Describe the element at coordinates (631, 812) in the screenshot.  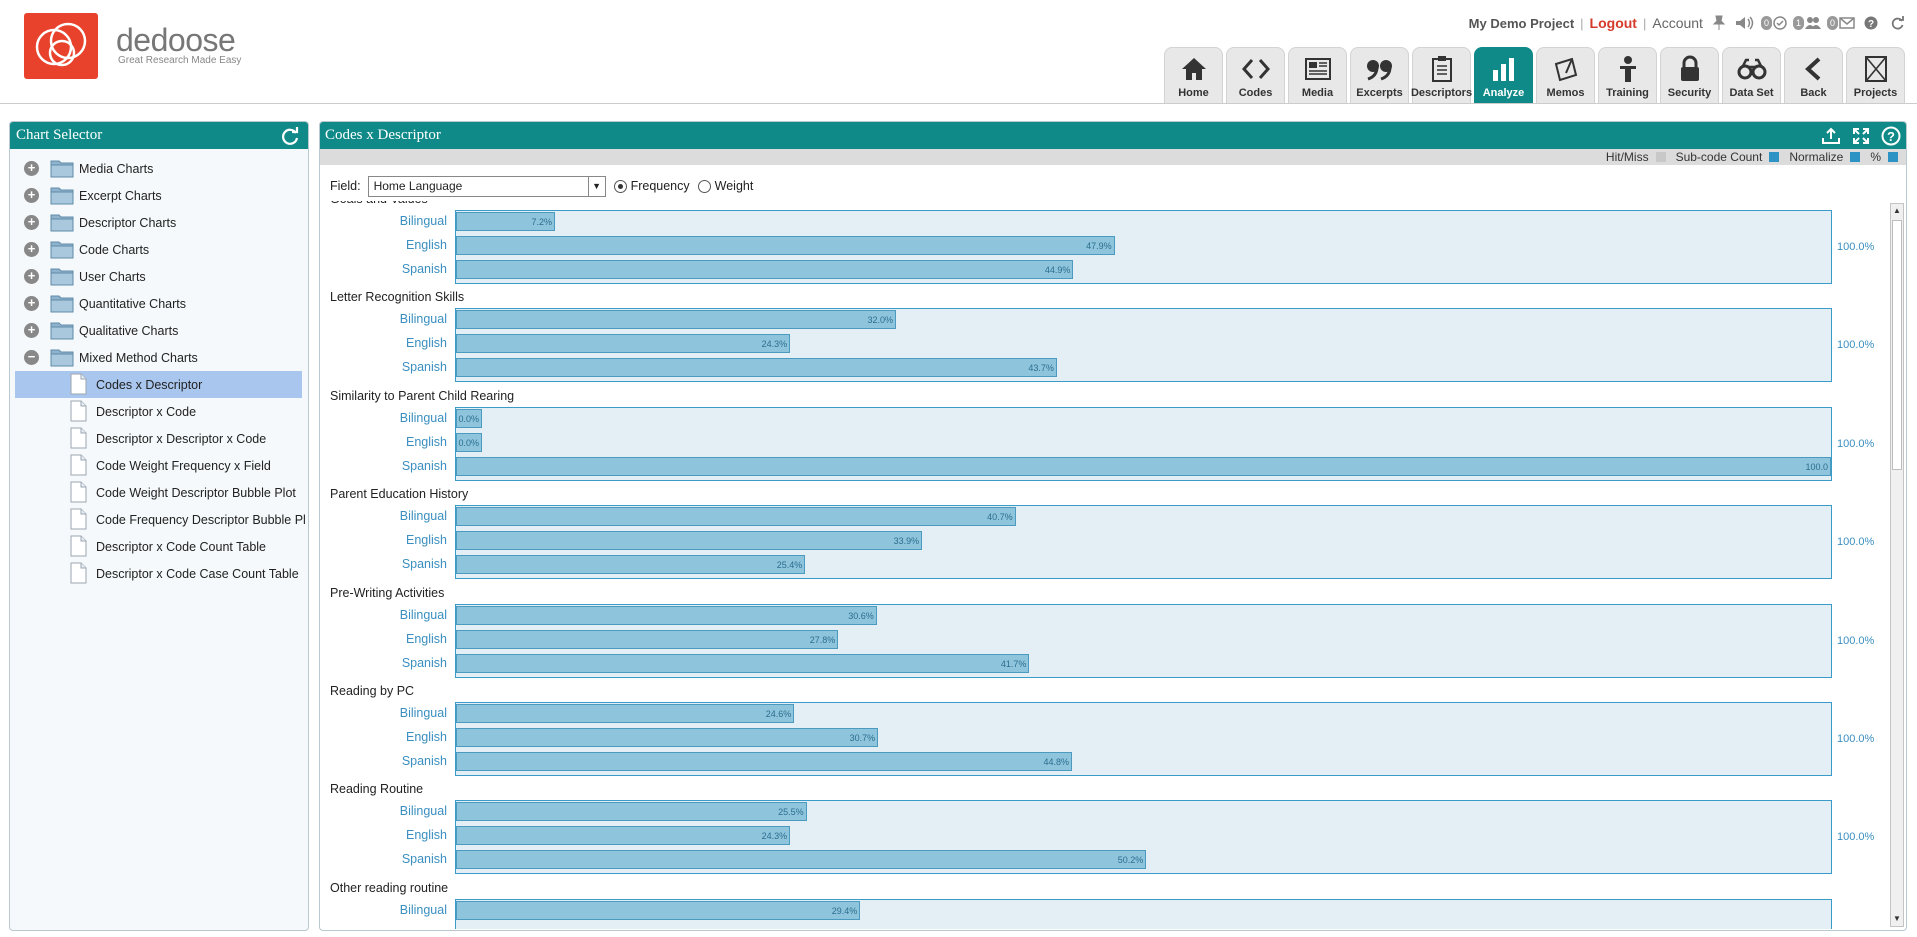
I see `bar: 25.5%` at that location.